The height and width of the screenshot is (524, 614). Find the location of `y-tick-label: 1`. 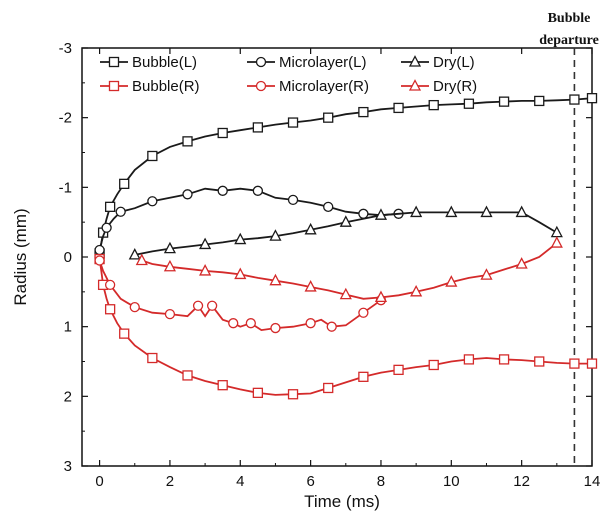

y-tick-label: 1 is located at coordinates (68, 327).